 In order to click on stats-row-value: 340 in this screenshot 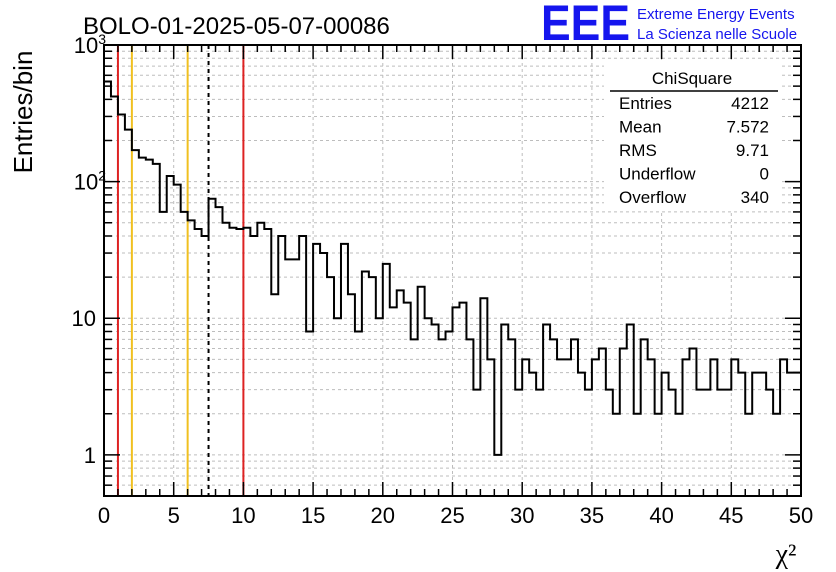, I will do `click(755, 197)`.